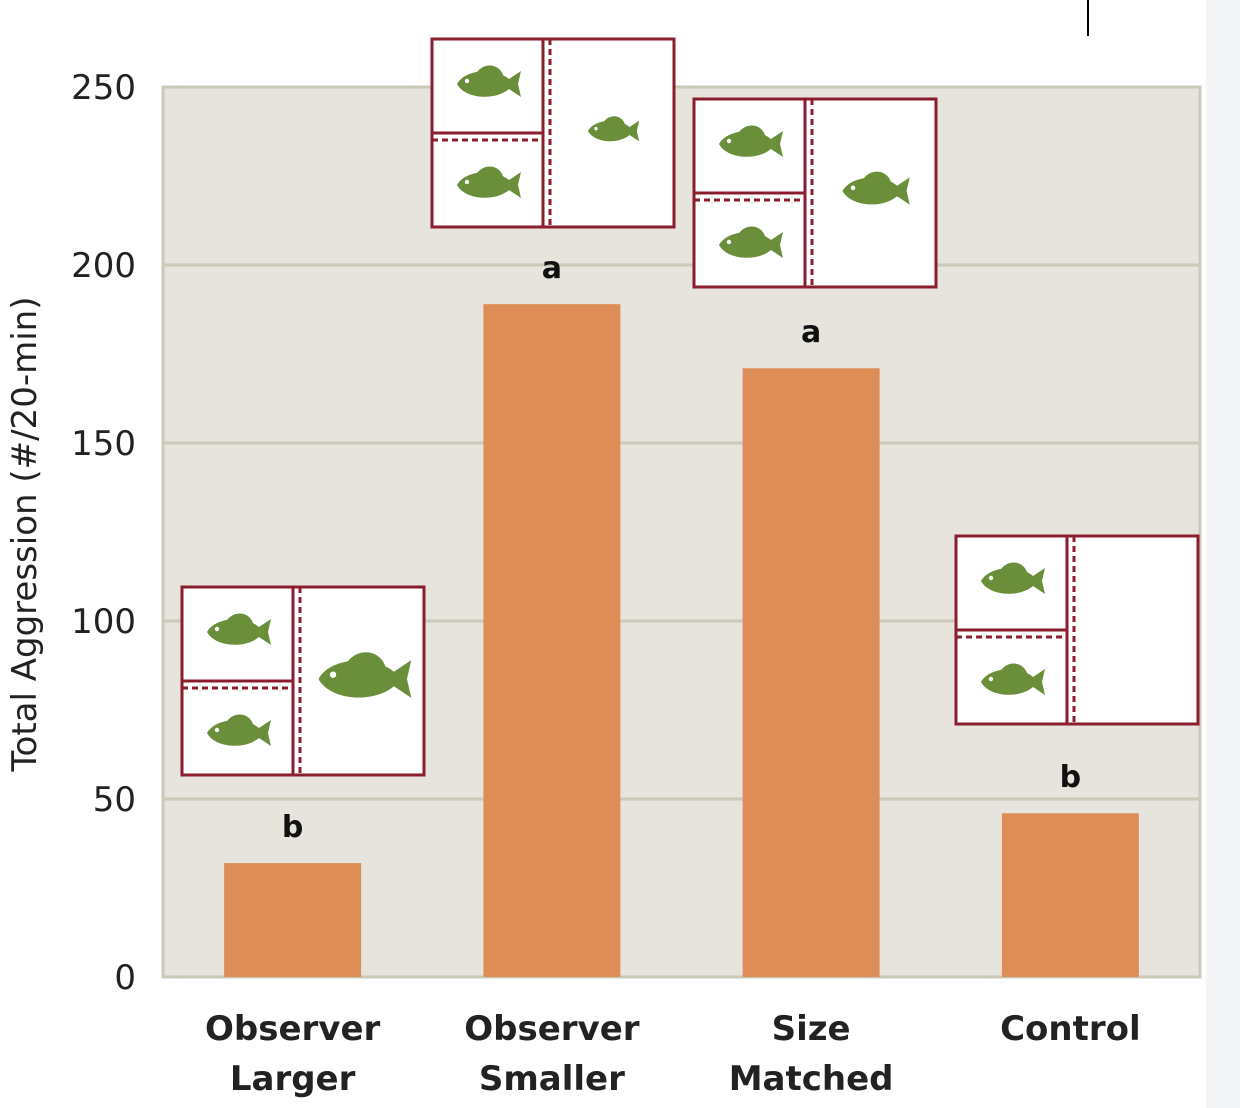  What do you see at coordinates (114, 800) in the screenshot?
I see `y-tick-label: 50` at bounding box center [114, 800].